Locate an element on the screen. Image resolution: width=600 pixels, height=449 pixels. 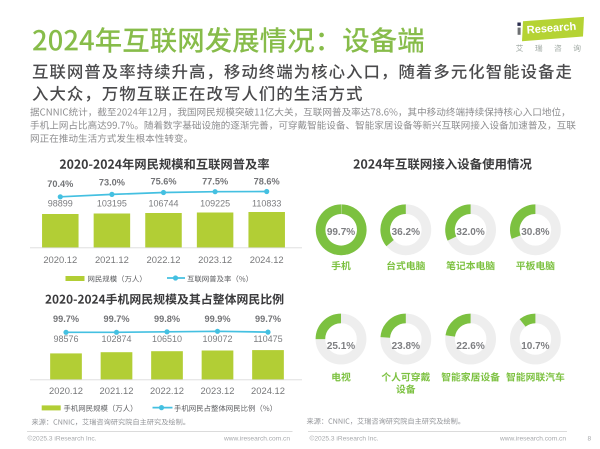
svg-text: 98576 is located at coordinates (65, 339).